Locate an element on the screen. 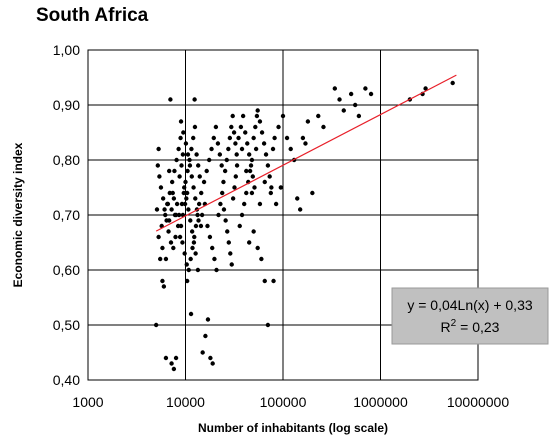 This screenshot has height=441, width=553. y-axis-label: Economic diversity index is located at coordinates (18, 214).